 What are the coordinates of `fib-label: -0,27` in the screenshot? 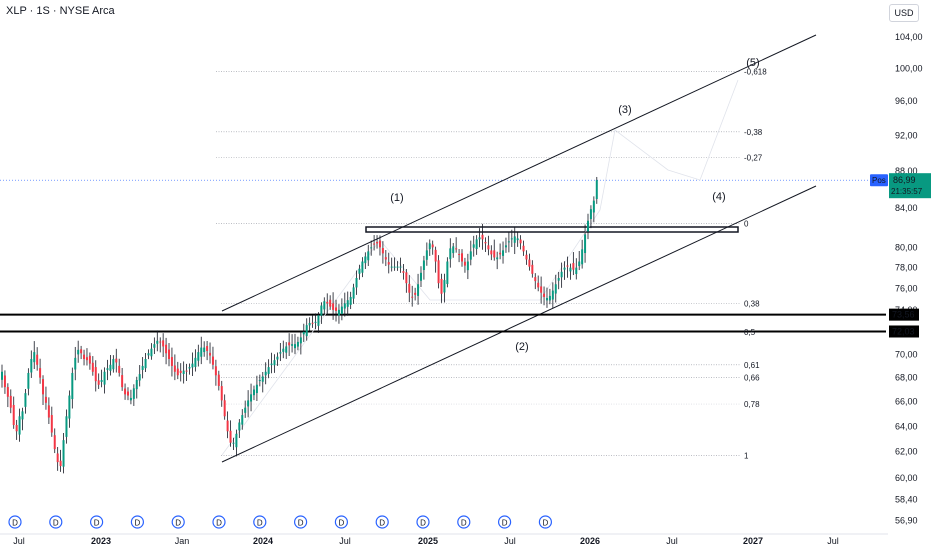 It's located at (753, 157).